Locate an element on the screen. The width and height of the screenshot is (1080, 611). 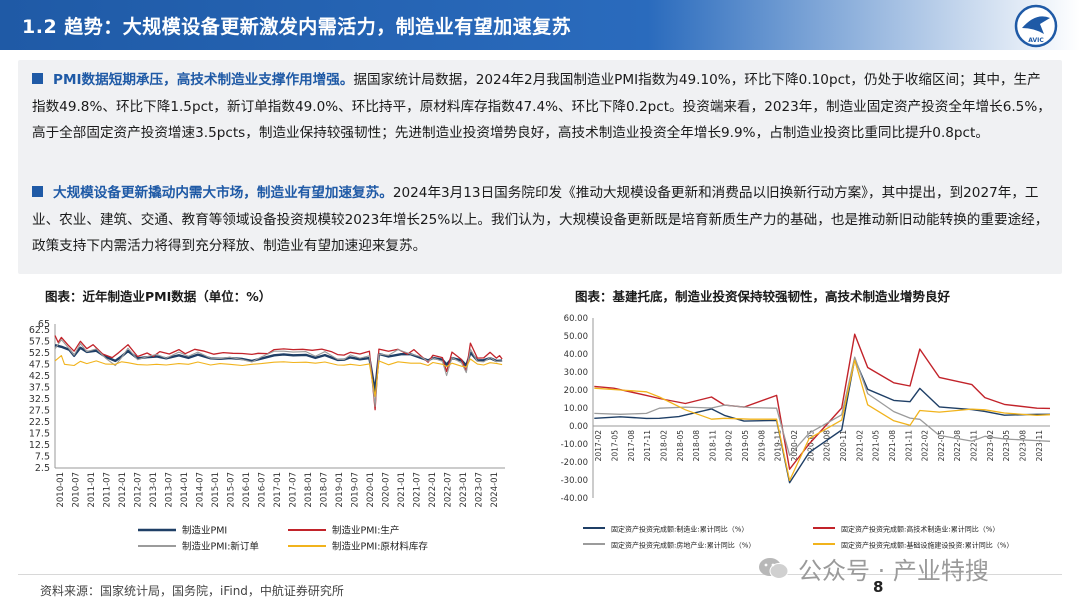
y-tick-label: 10.00 is located at coordinates (576, 409).